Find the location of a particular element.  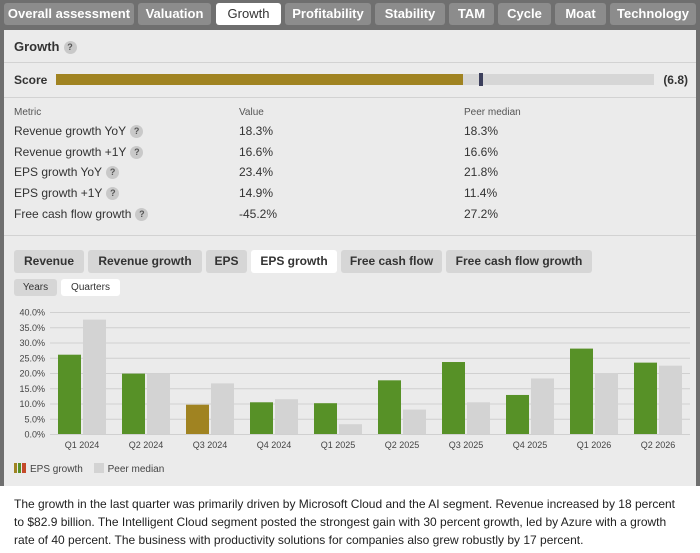

y-tick-label: 35.0% is located at coordinates (32, 328).